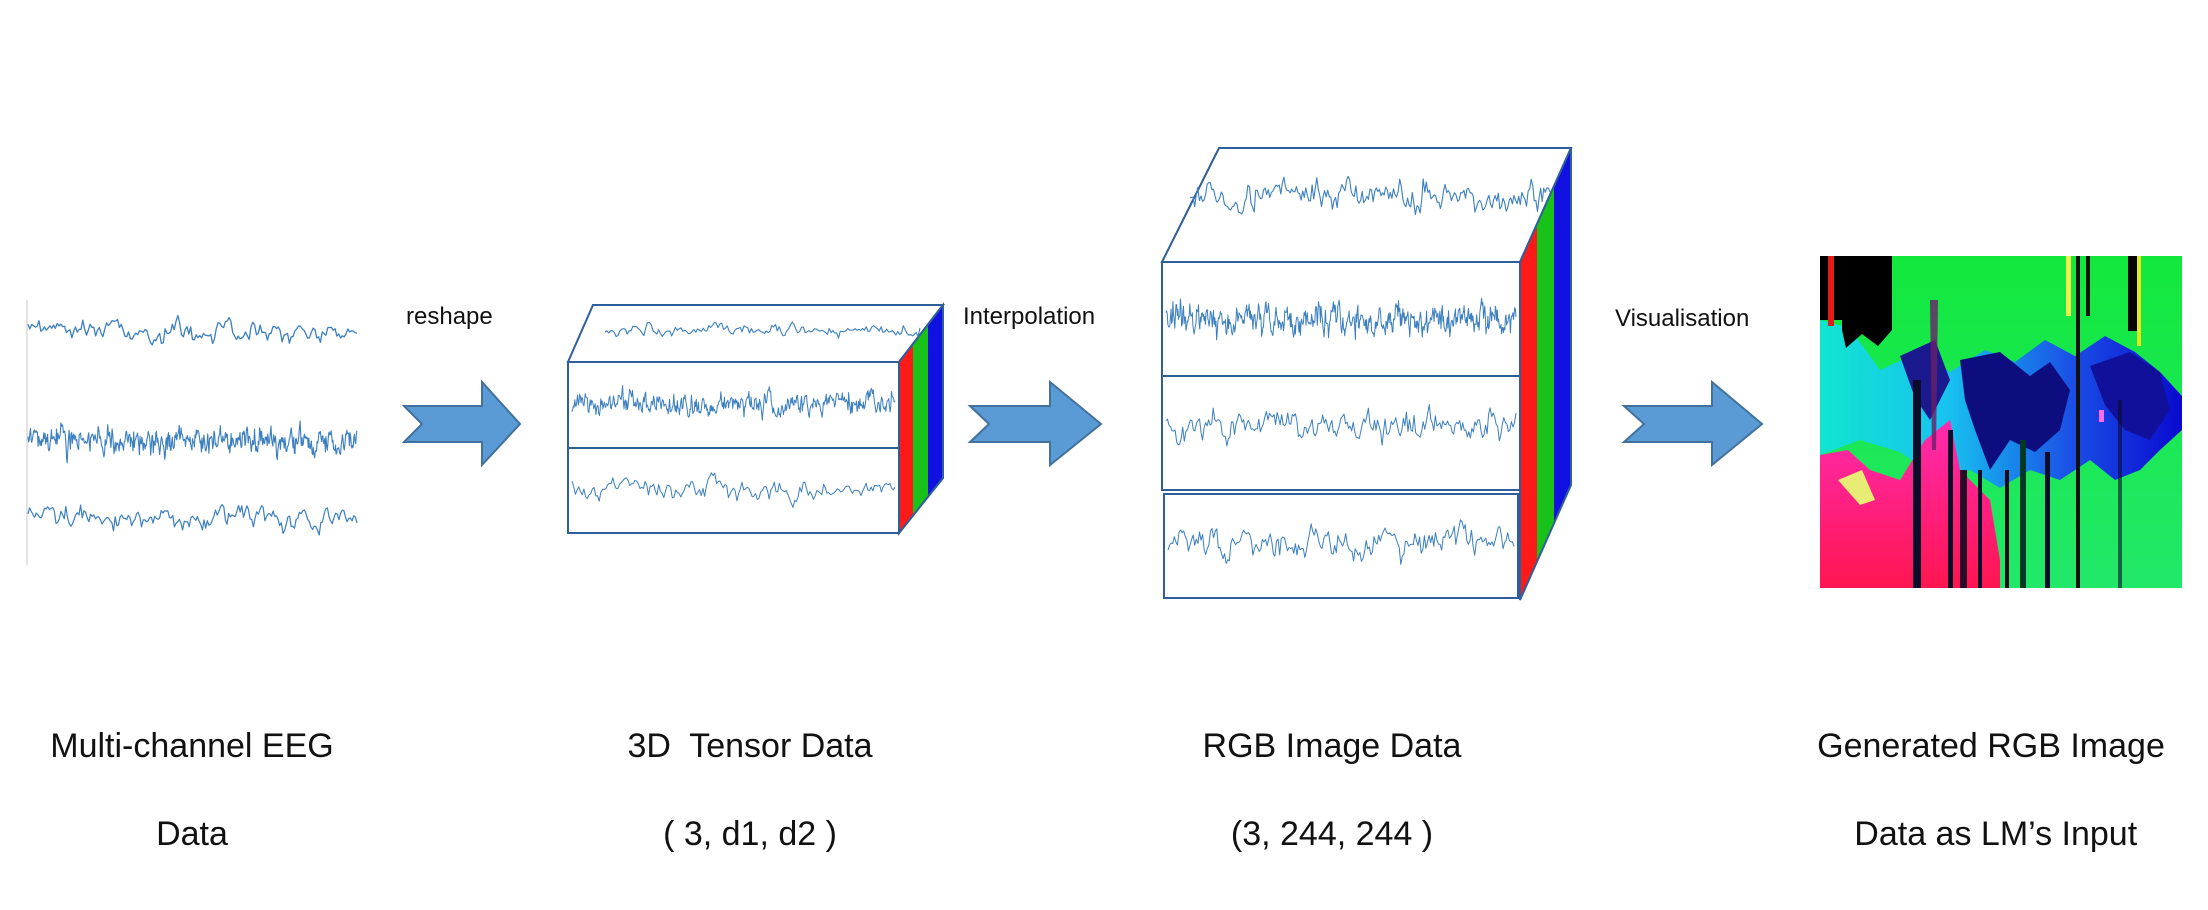 The height and width of the screenshot is (910, 2208). Describe the element at coordinates (1991, 746) in the screenshot. I see `generated-caption-line1: Generated RGB Image` at that location.